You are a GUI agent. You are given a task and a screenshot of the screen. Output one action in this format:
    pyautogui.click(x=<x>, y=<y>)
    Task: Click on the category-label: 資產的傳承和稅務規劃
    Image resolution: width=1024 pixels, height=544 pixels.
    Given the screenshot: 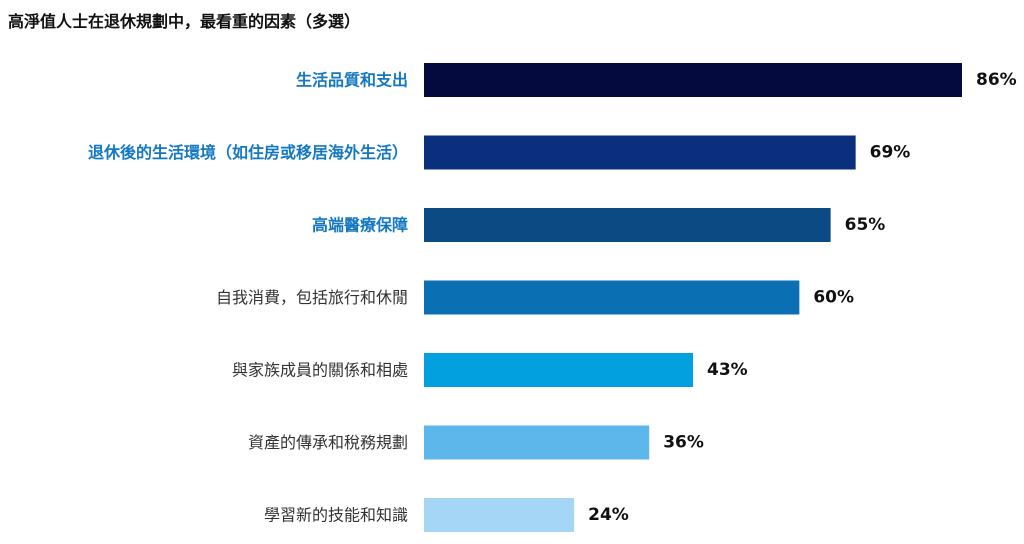 What is the action you would take?
    pyautogui.click(x=328, y=442)
    